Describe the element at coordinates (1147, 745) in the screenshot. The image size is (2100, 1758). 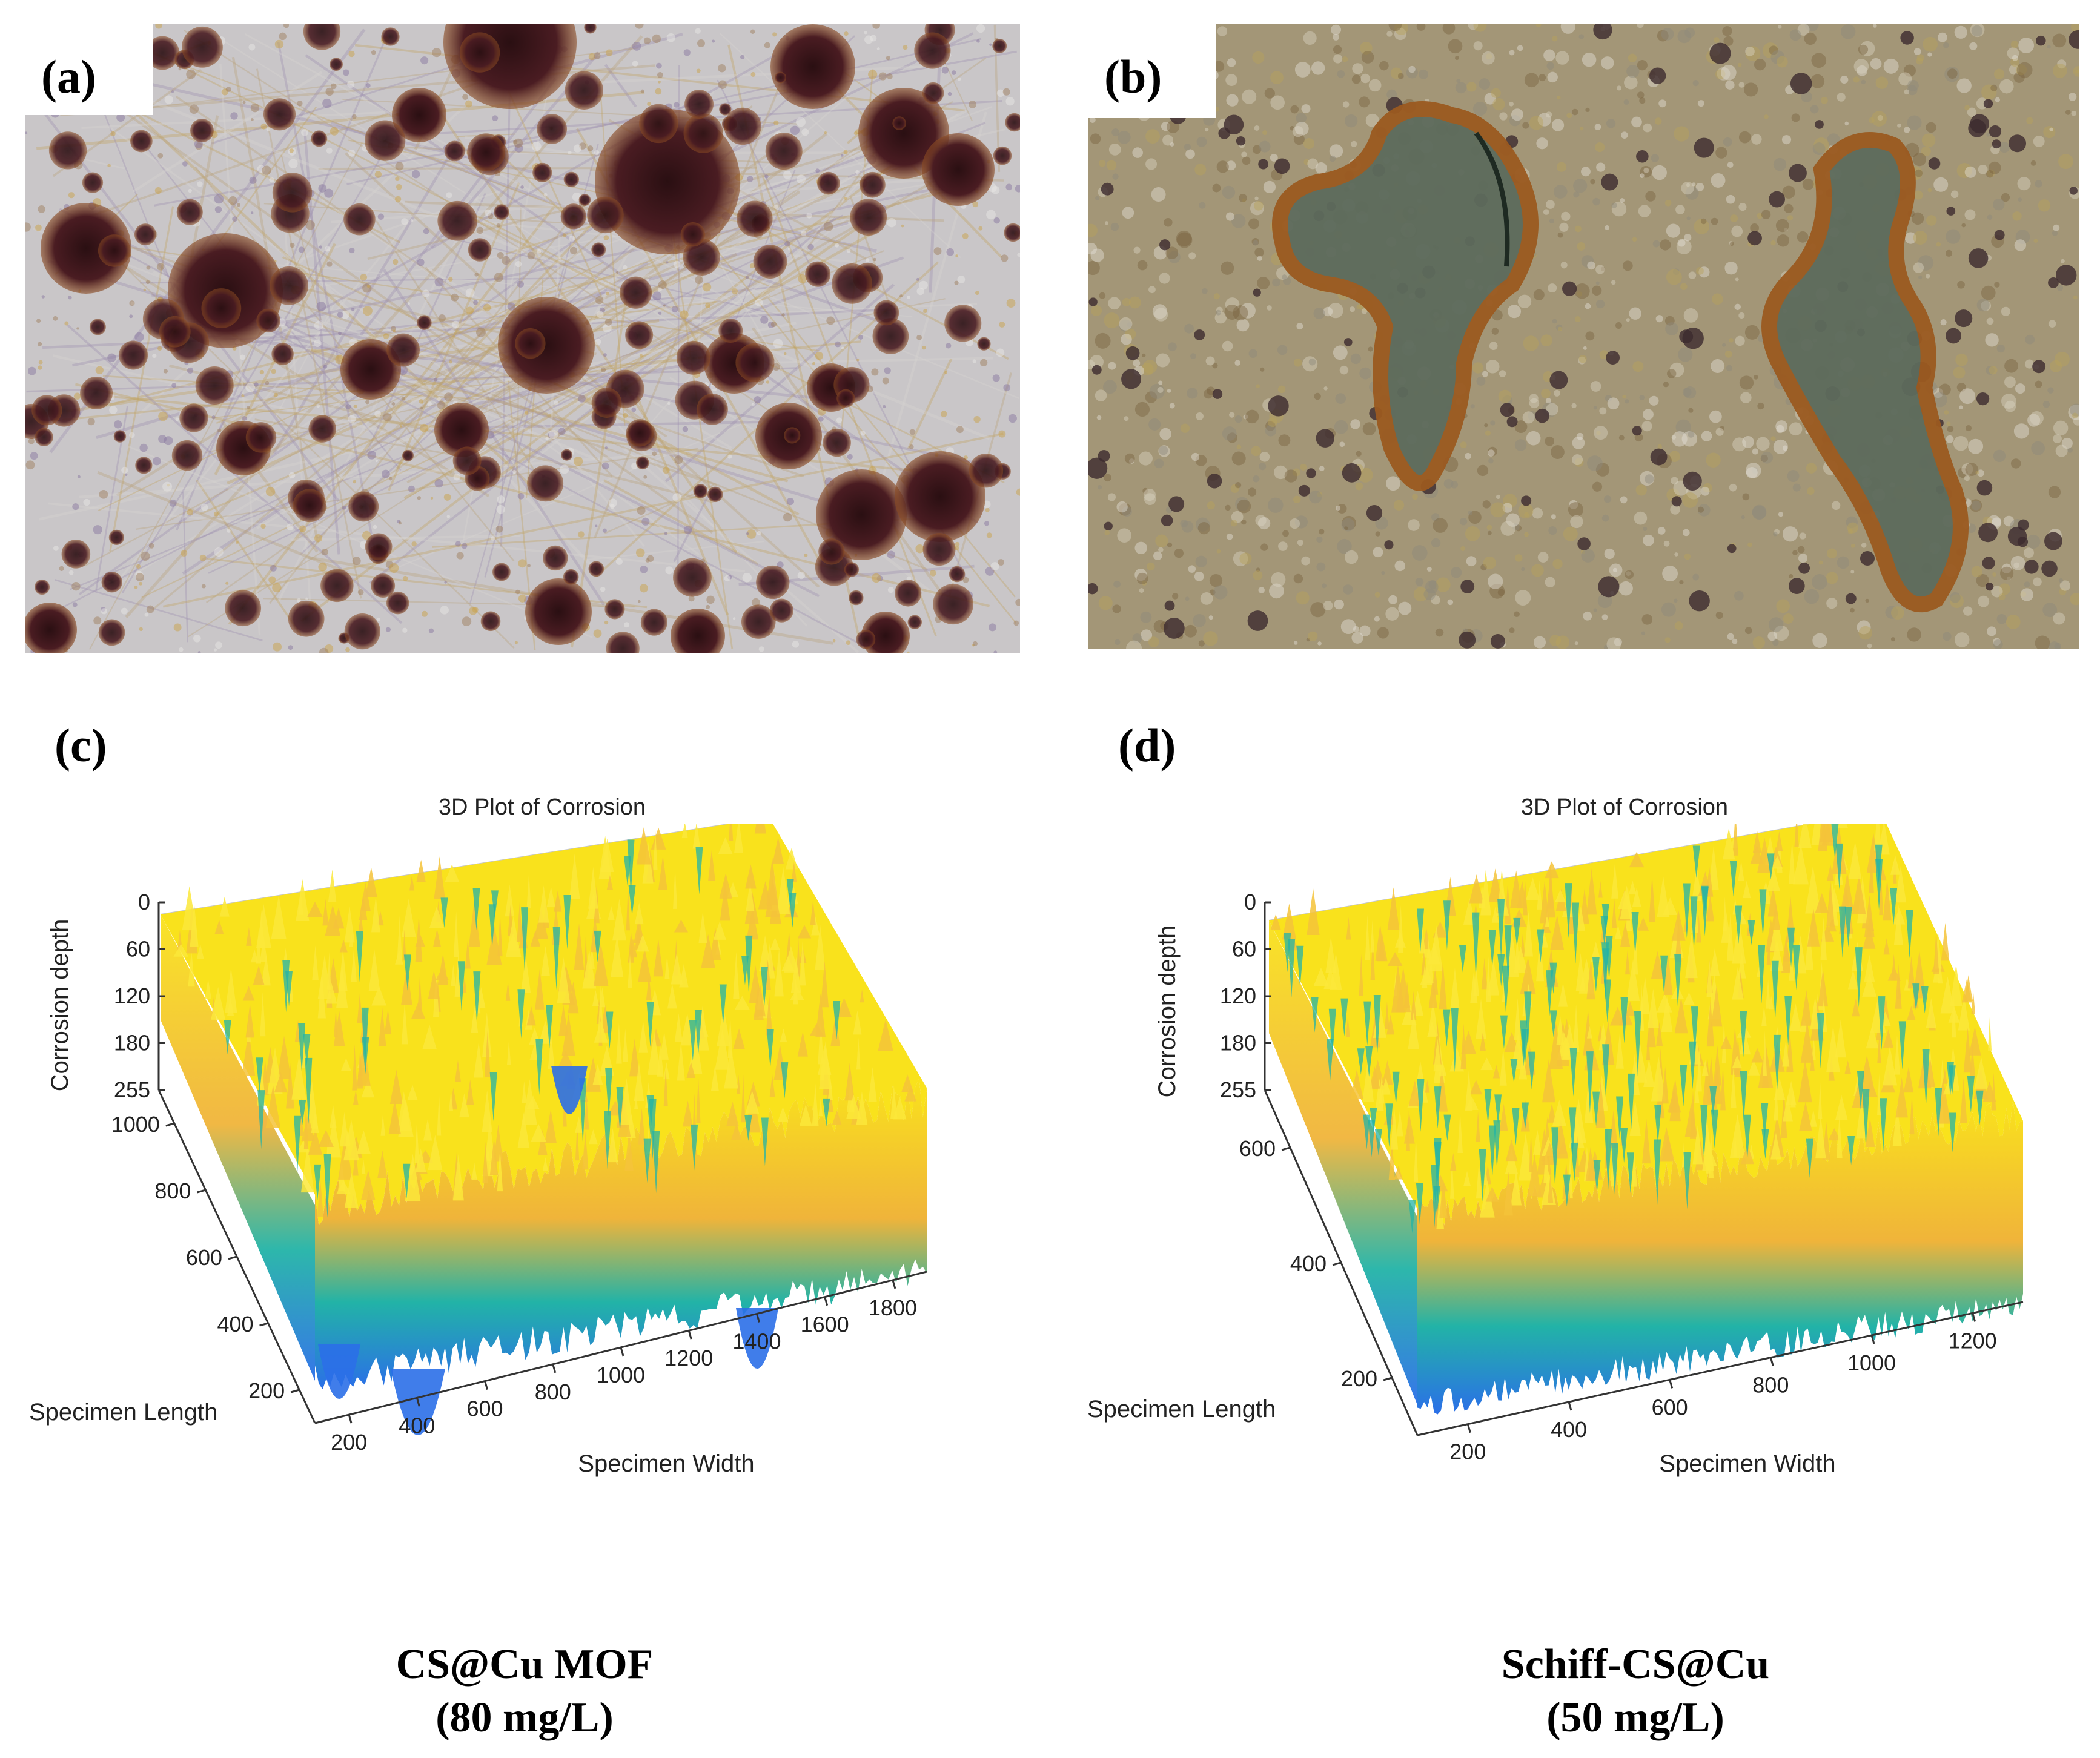
I see `panel-label-d: (d)` at that location.